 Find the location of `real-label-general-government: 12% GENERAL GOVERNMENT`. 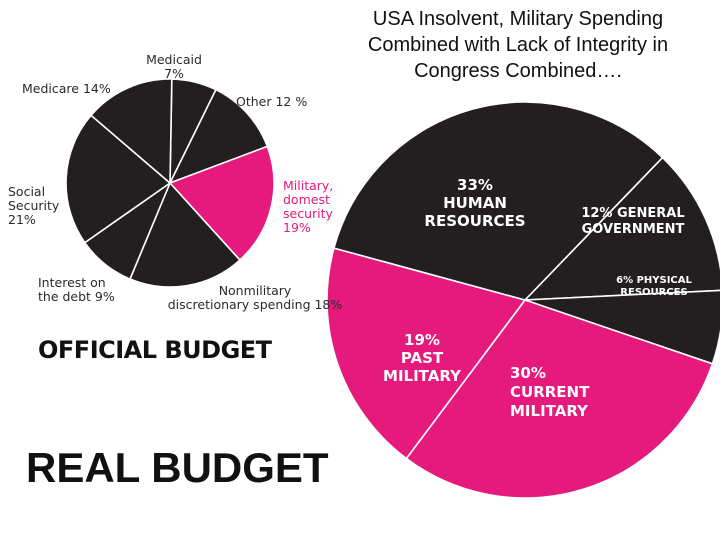

real-label-general-government: 12% GENERAL GOVERNMENT is located at coordinates (632, 221).